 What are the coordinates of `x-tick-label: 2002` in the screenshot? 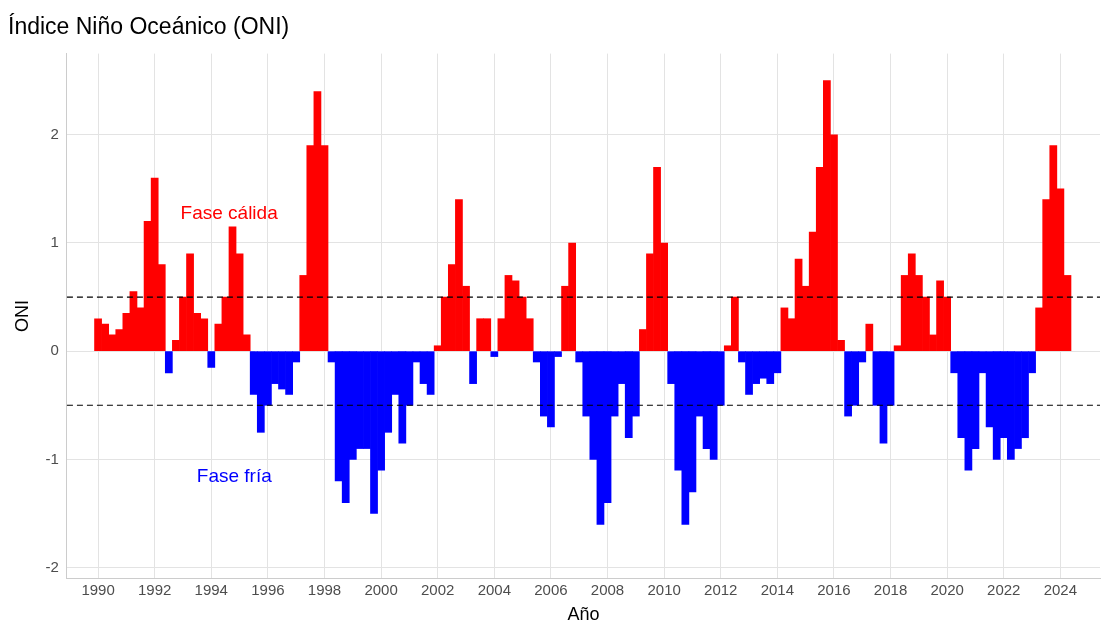 It's located at (438, 589).